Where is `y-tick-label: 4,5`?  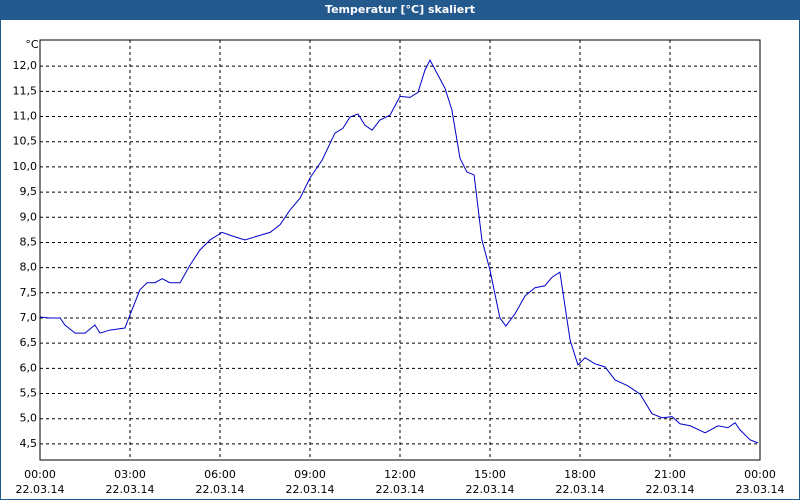 y-tick-label: 4,5 is located at coordinates (29, 443).